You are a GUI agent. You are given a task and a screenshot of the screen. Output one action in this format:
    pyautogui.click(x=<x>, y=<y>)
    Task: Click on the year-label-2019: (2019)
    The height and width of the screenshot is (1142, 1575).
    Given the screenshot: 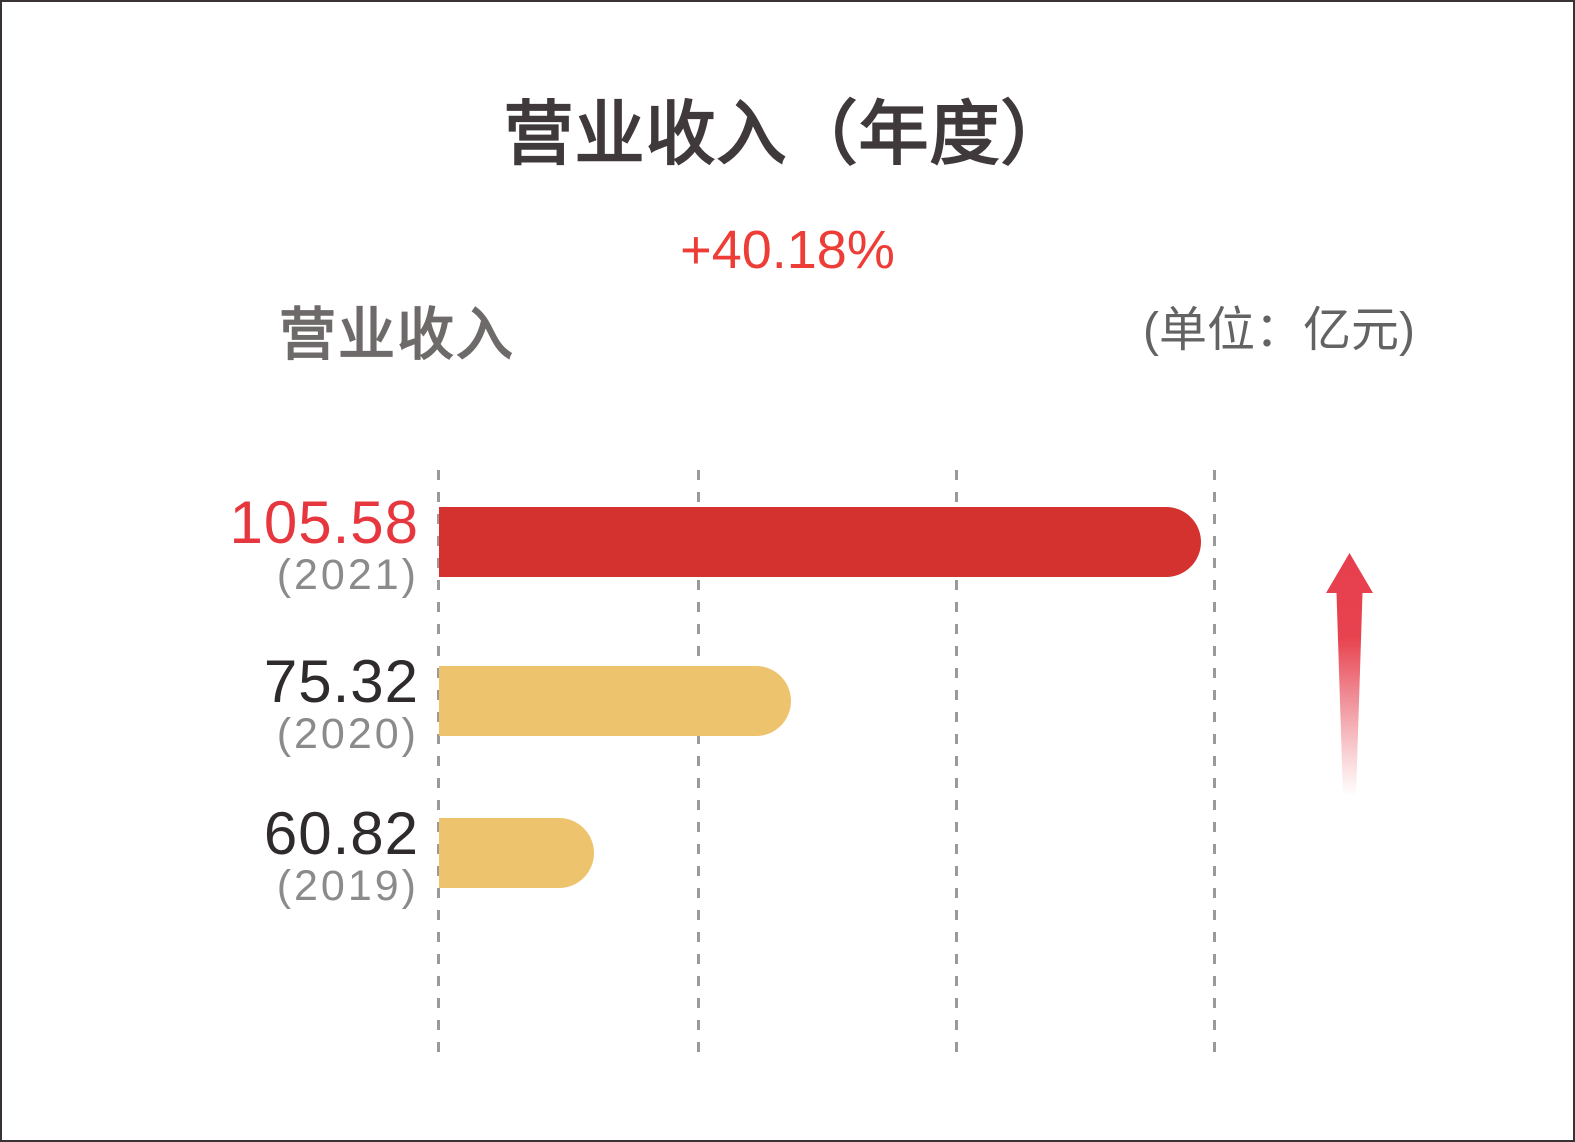 What is the action you would take?
    pyautogui.click(x=347, y=886)
    